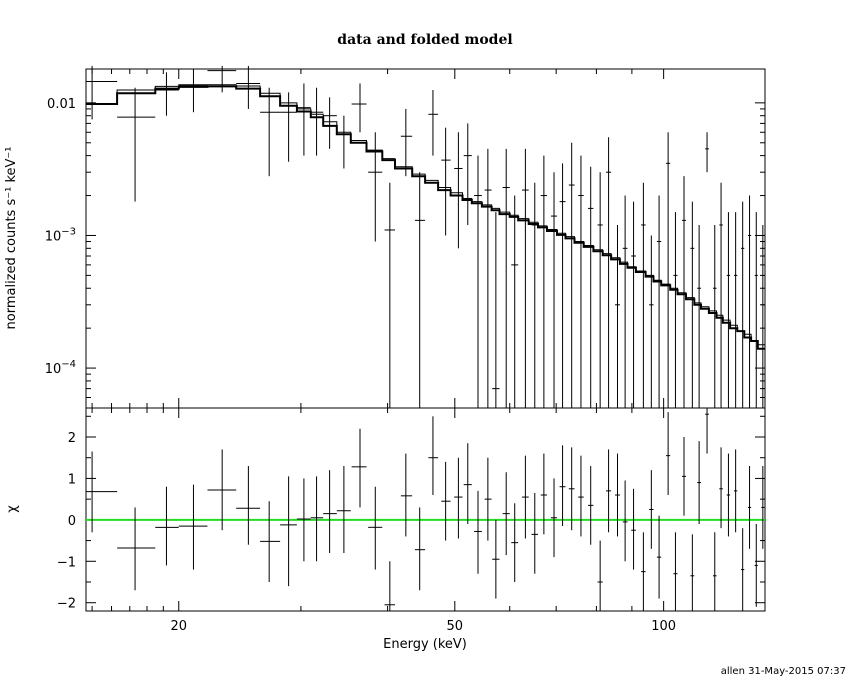 The height and width of the screenshot is (680, 850). What do you see at coordinates (663, 626) in the screenshot?
I see `x-tick-label: 100` at bounding box center [663, 626].